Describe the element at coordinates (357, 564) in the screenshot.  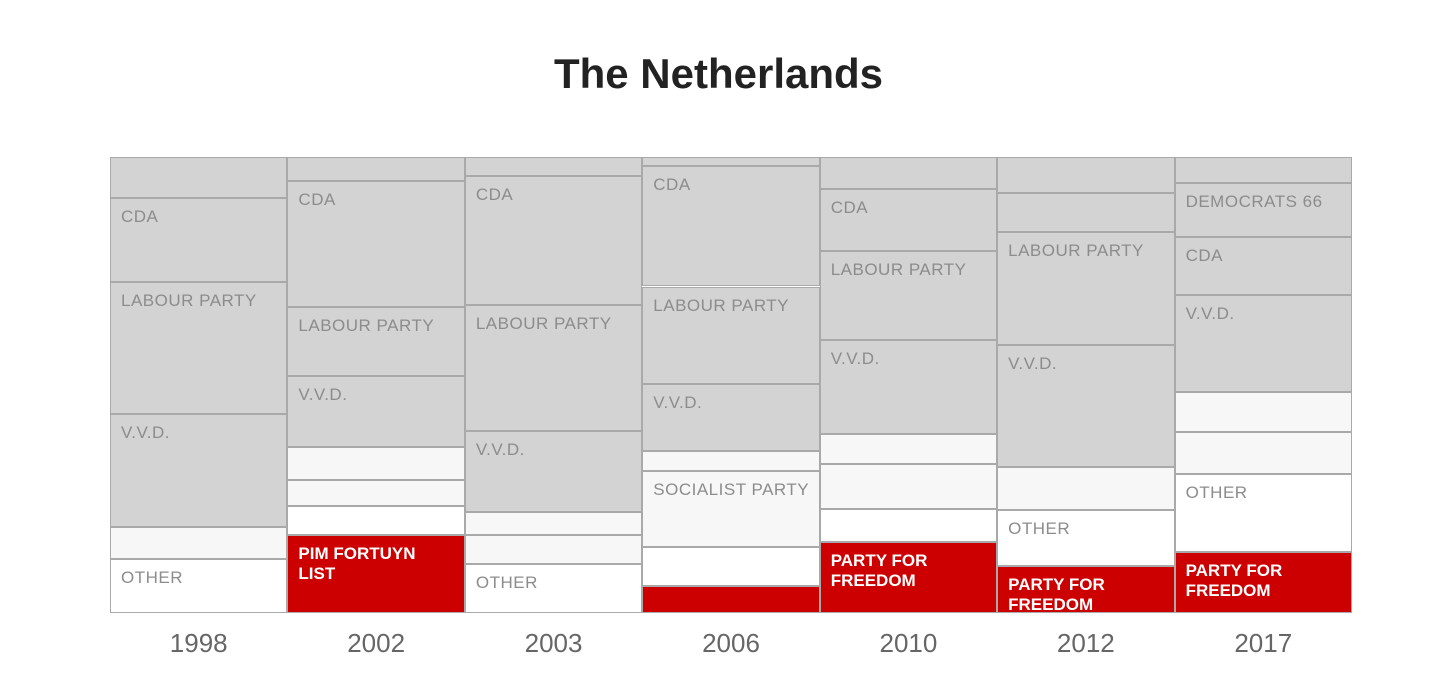
I see `segment-label: PIM FORTUYN LIST` at that location.